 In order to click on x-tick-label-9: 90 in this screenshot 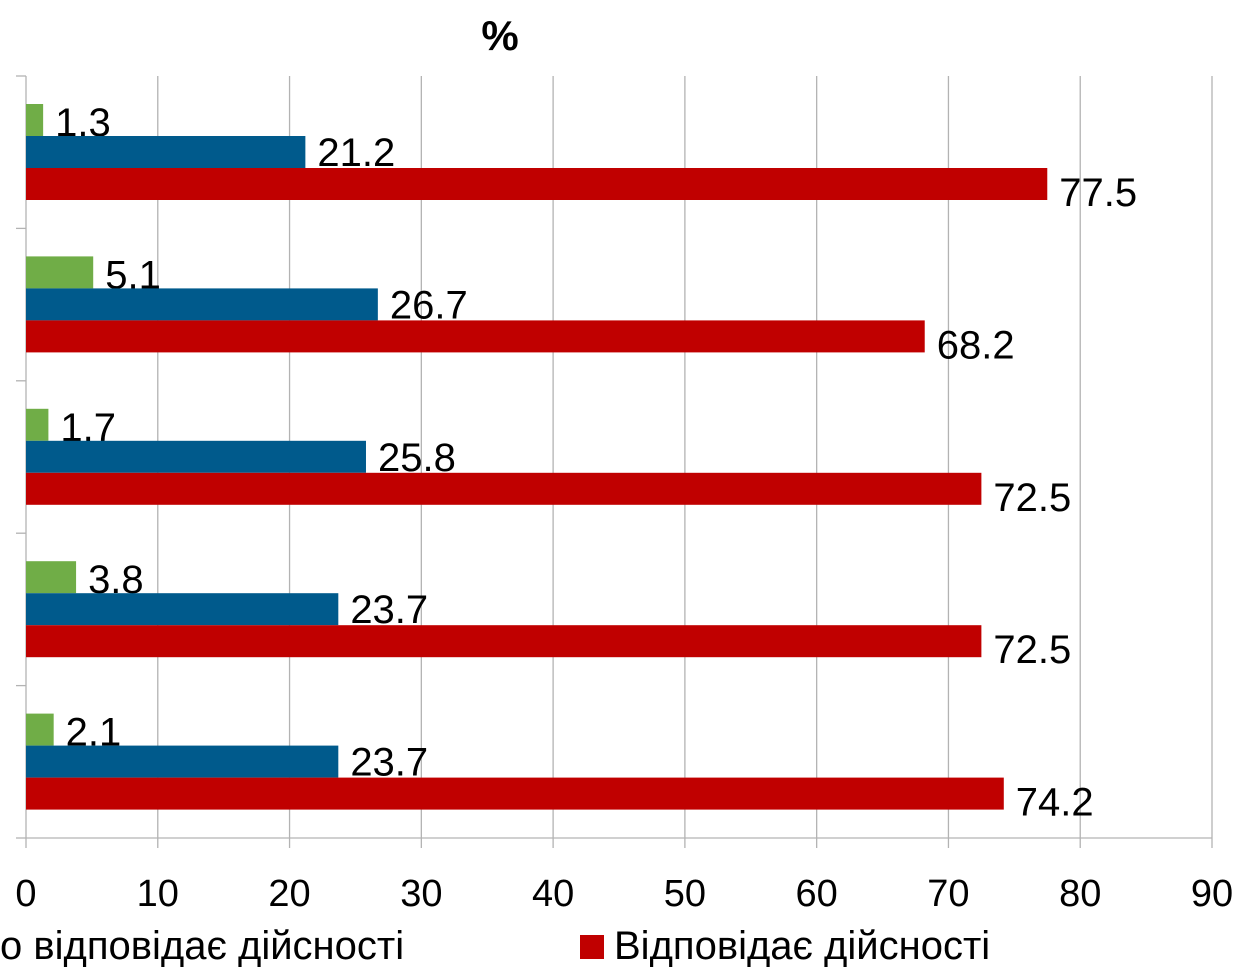, I will do `click(1212, 894)`.